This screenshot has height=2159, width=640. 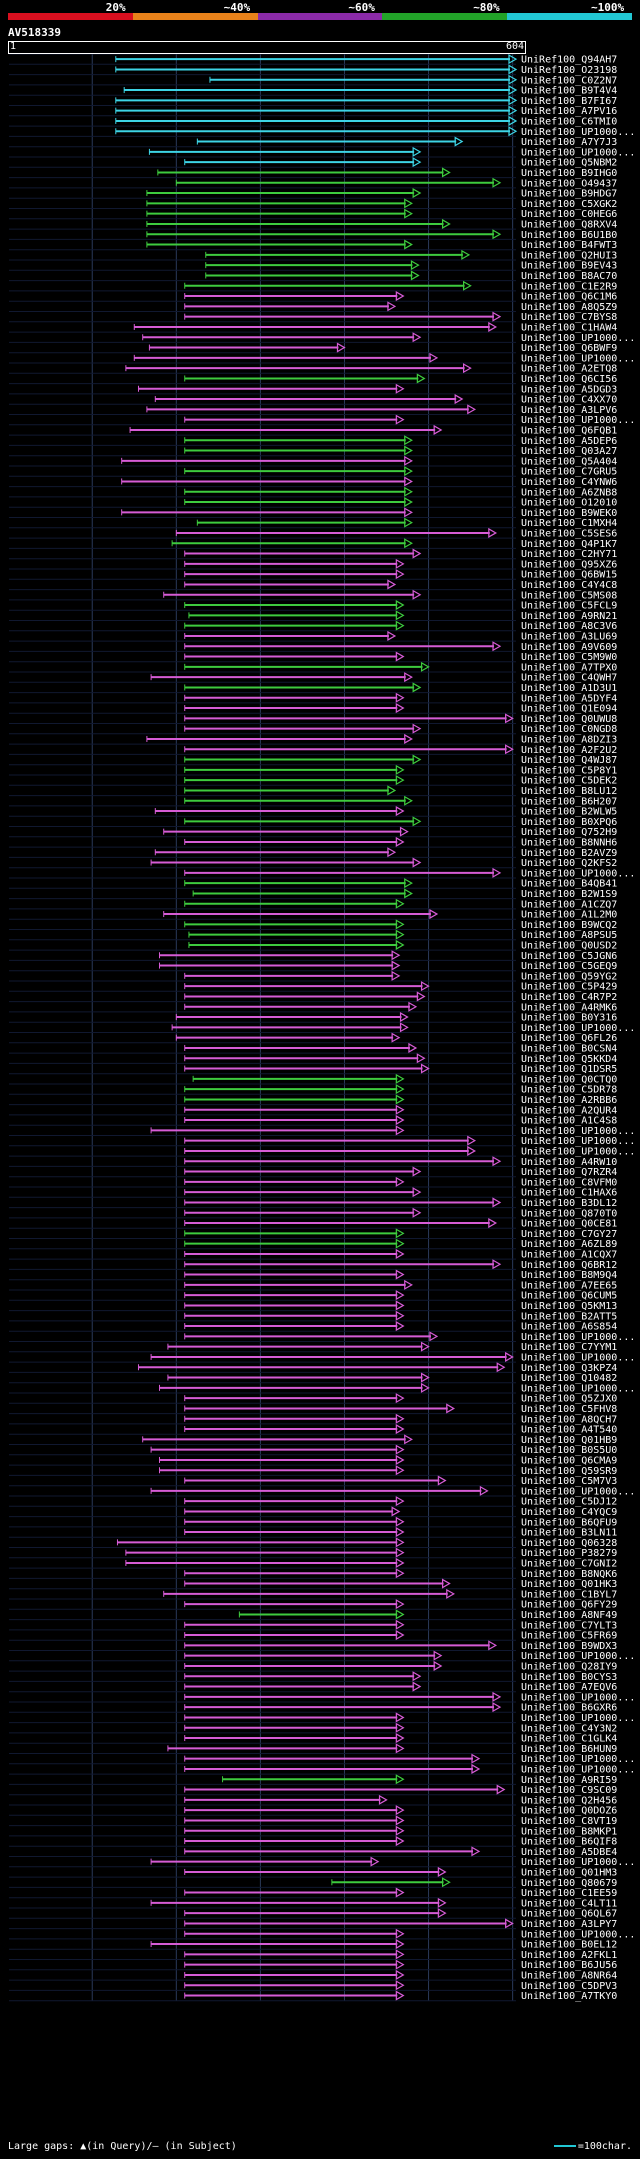 What do you see at coordinates (400, 1842) in the screenshot?
I see `hit-row: UniRef100_B6QIF8` at bounding box center [400, 1842].